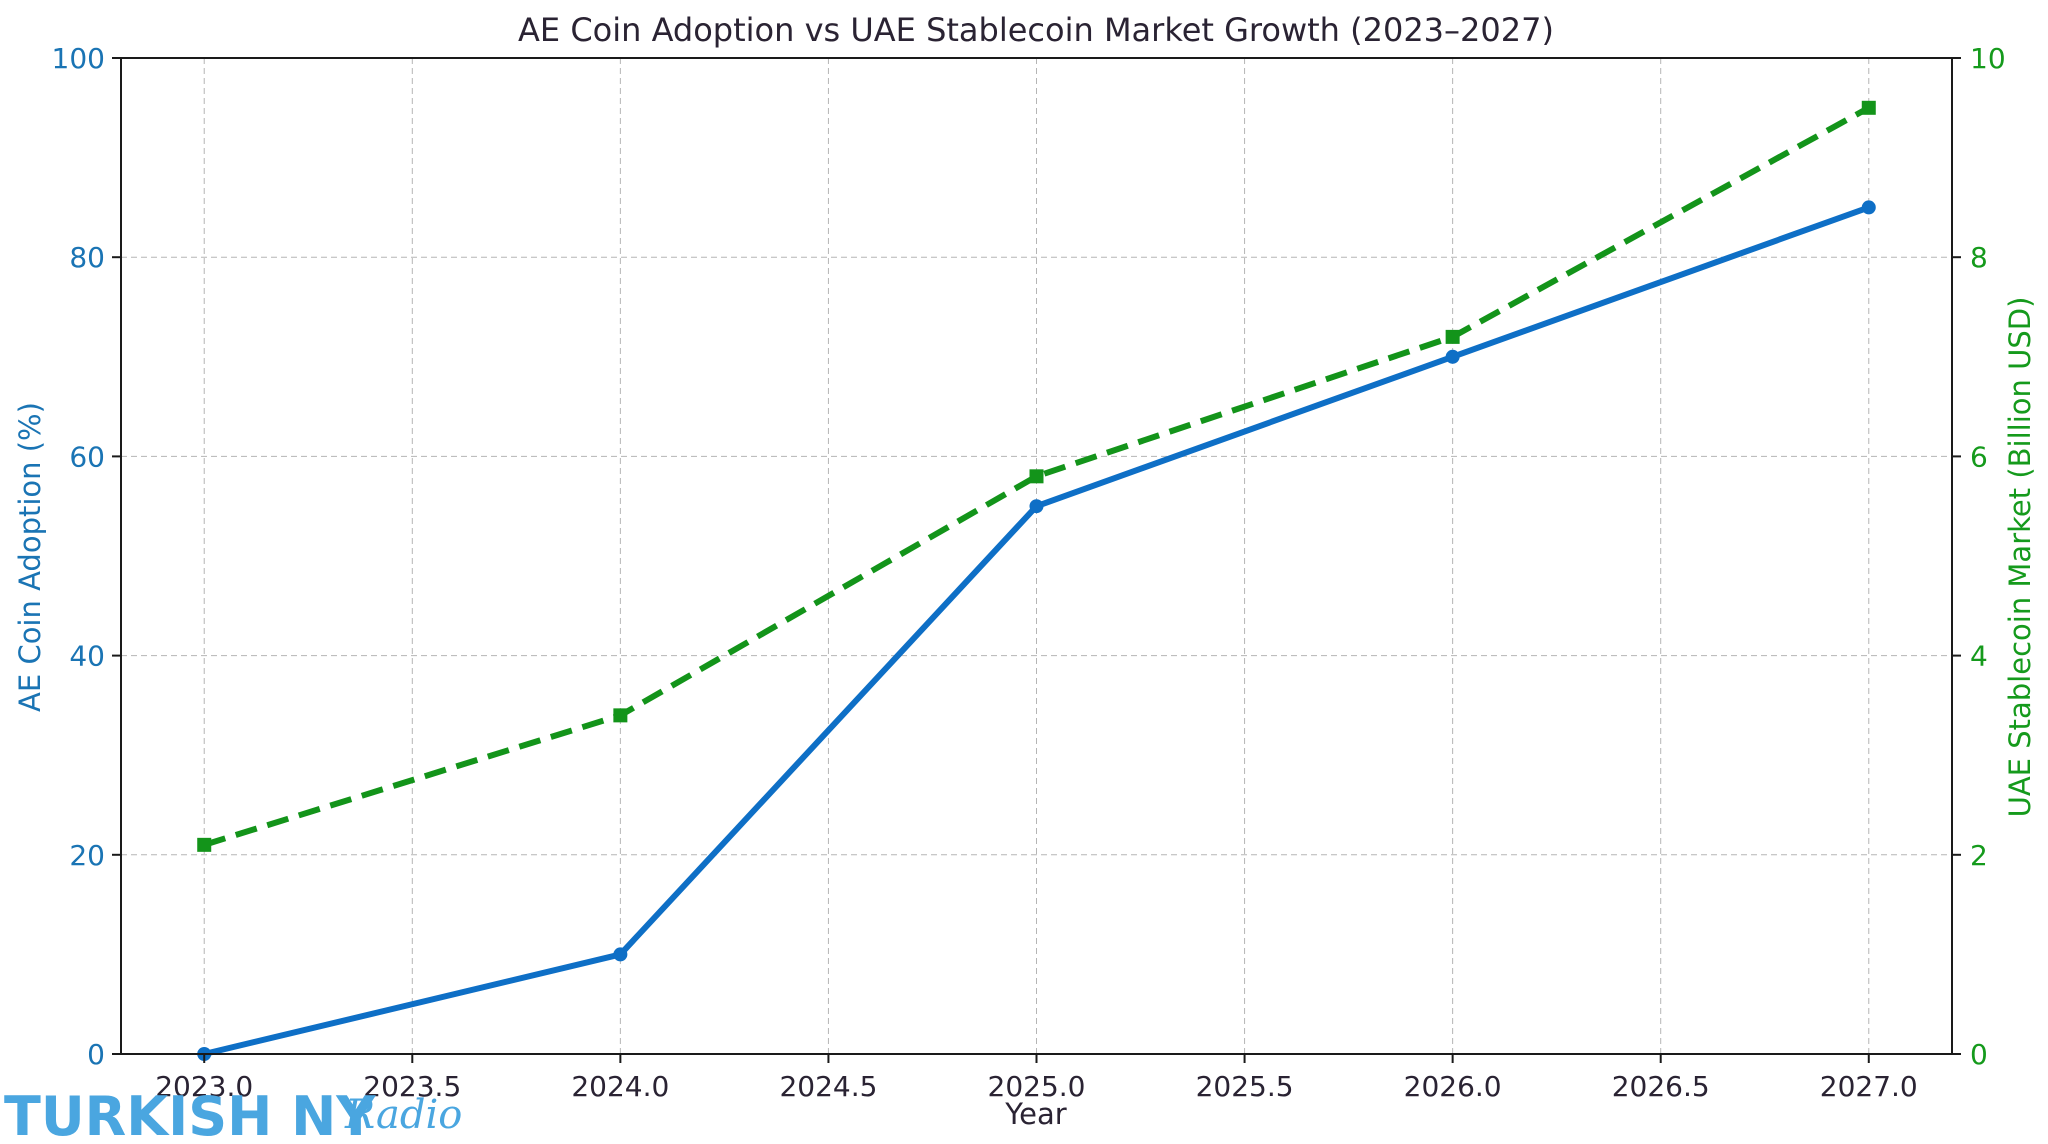 Image resolution: width=2048 pixels, height=1144 pixels. Describe the element at coordinates (1979, 456) in the screenshot. I see `y-right-tick-label: 6` at that location.